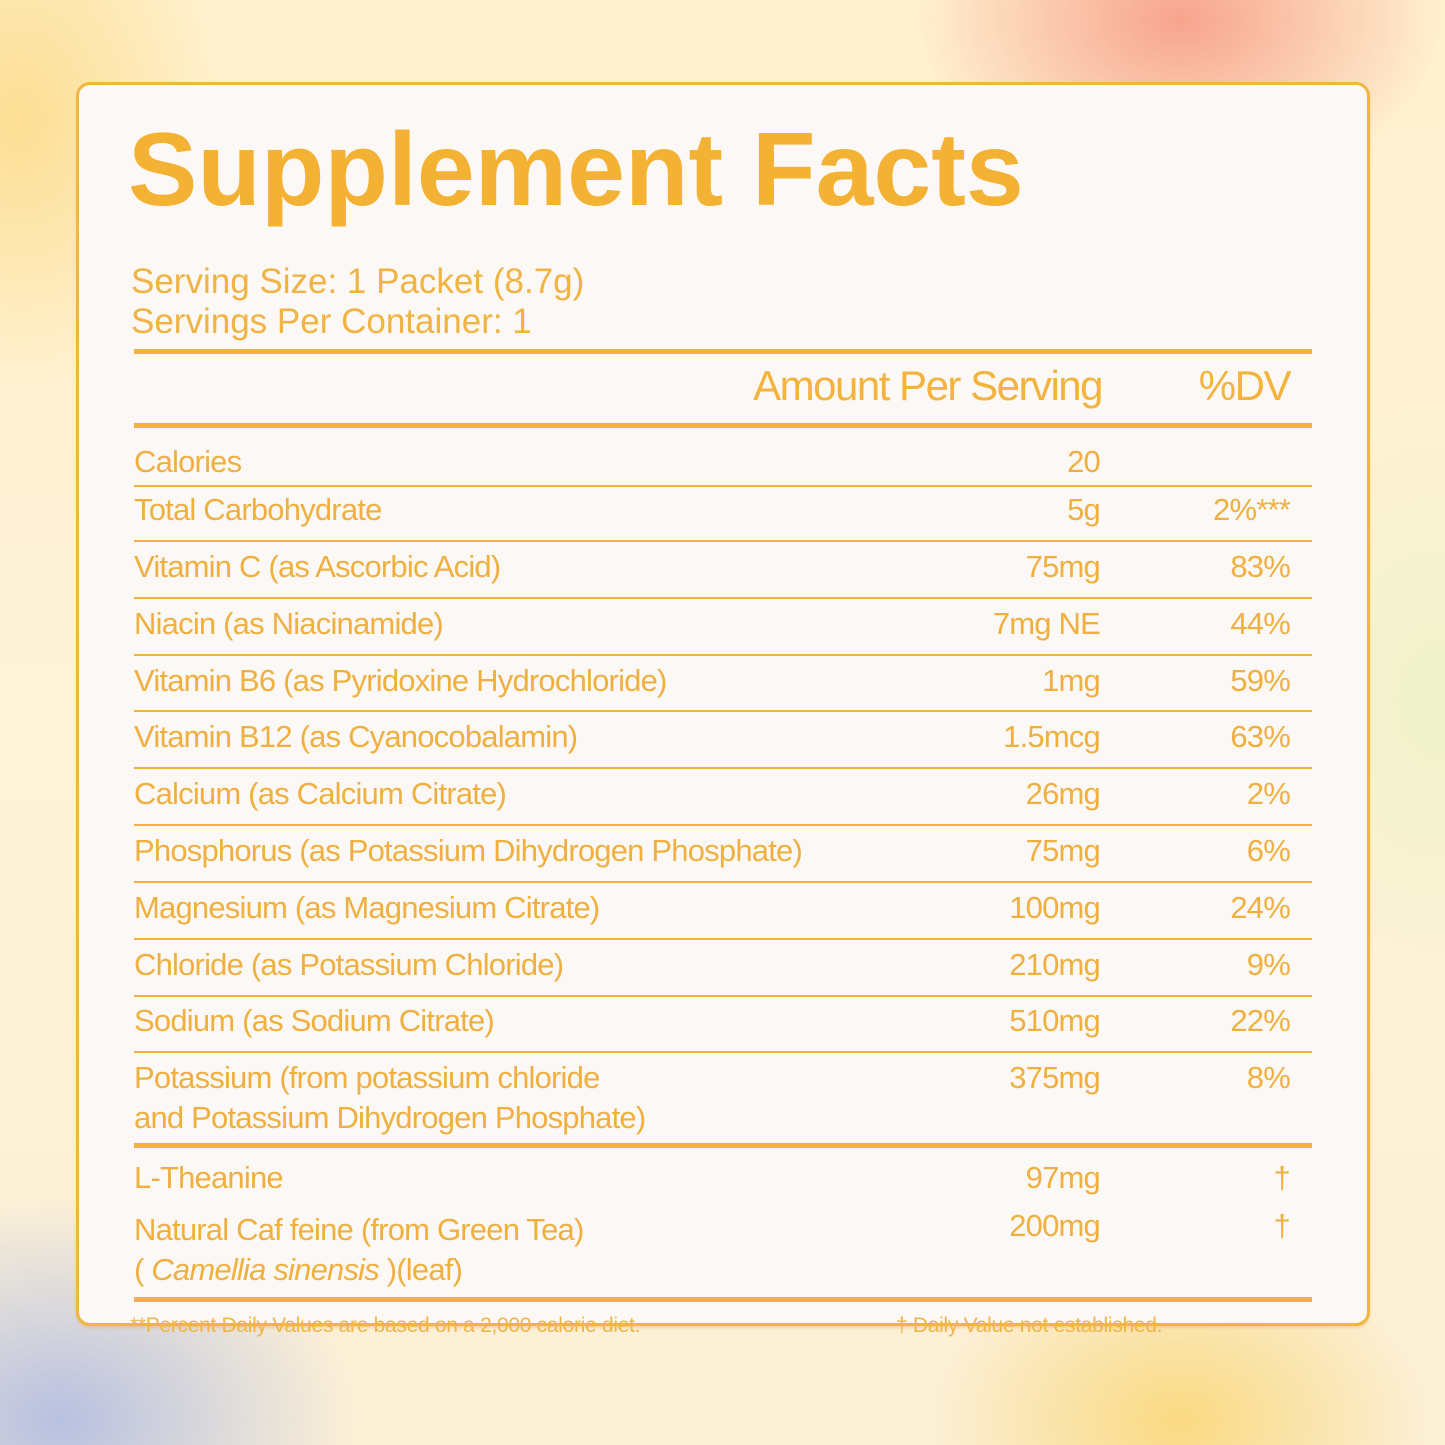 This screenshot has width=1445, height=1445. Describe the element at coordinates (331, 321) in the screenshot. I see `servings-per-container: Servings Per Container: 1` at that location.